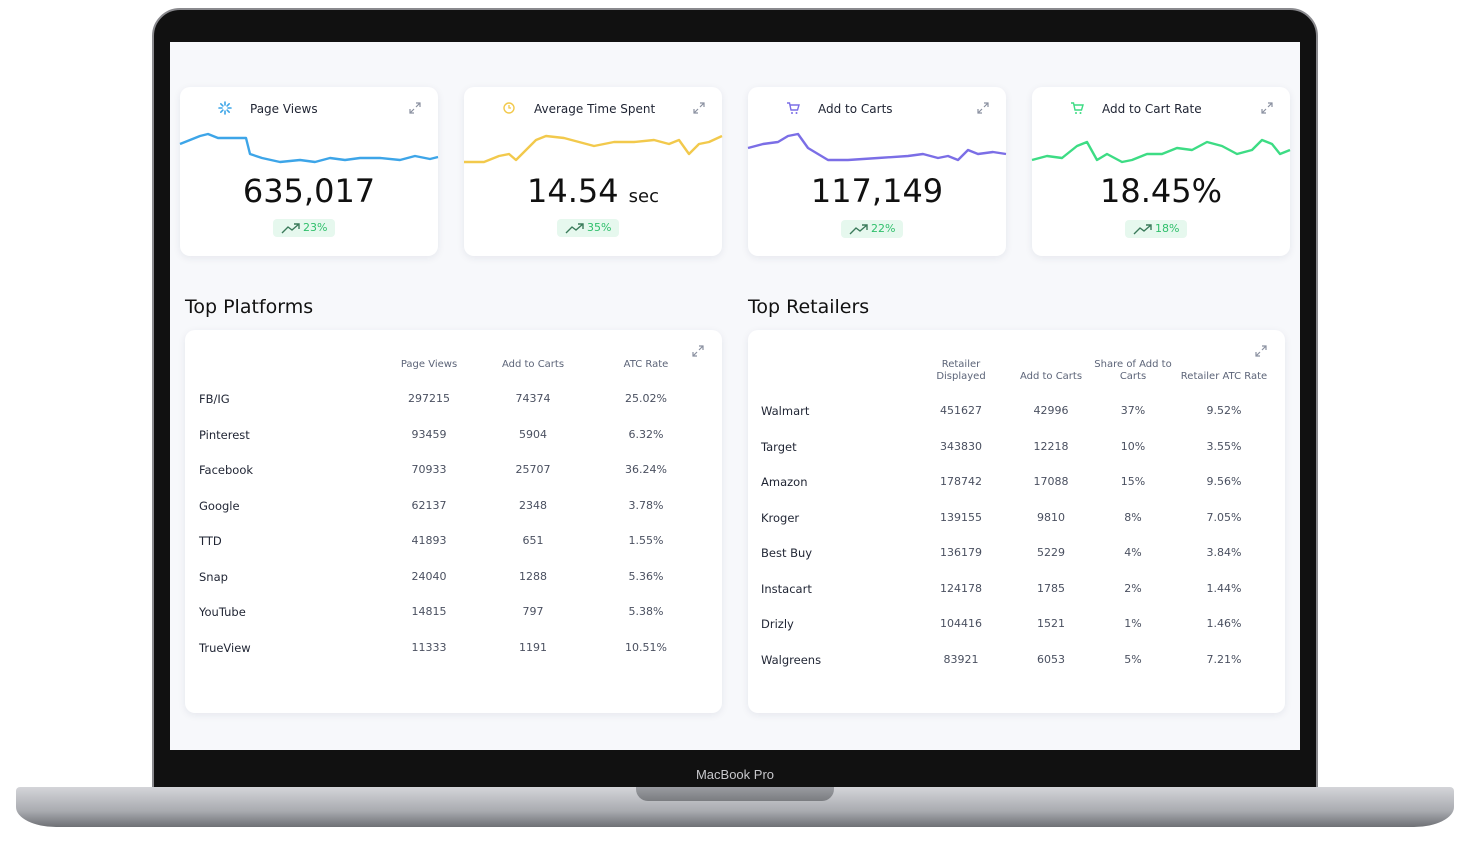  I want to click on cell: 124178, so click(961, 588).